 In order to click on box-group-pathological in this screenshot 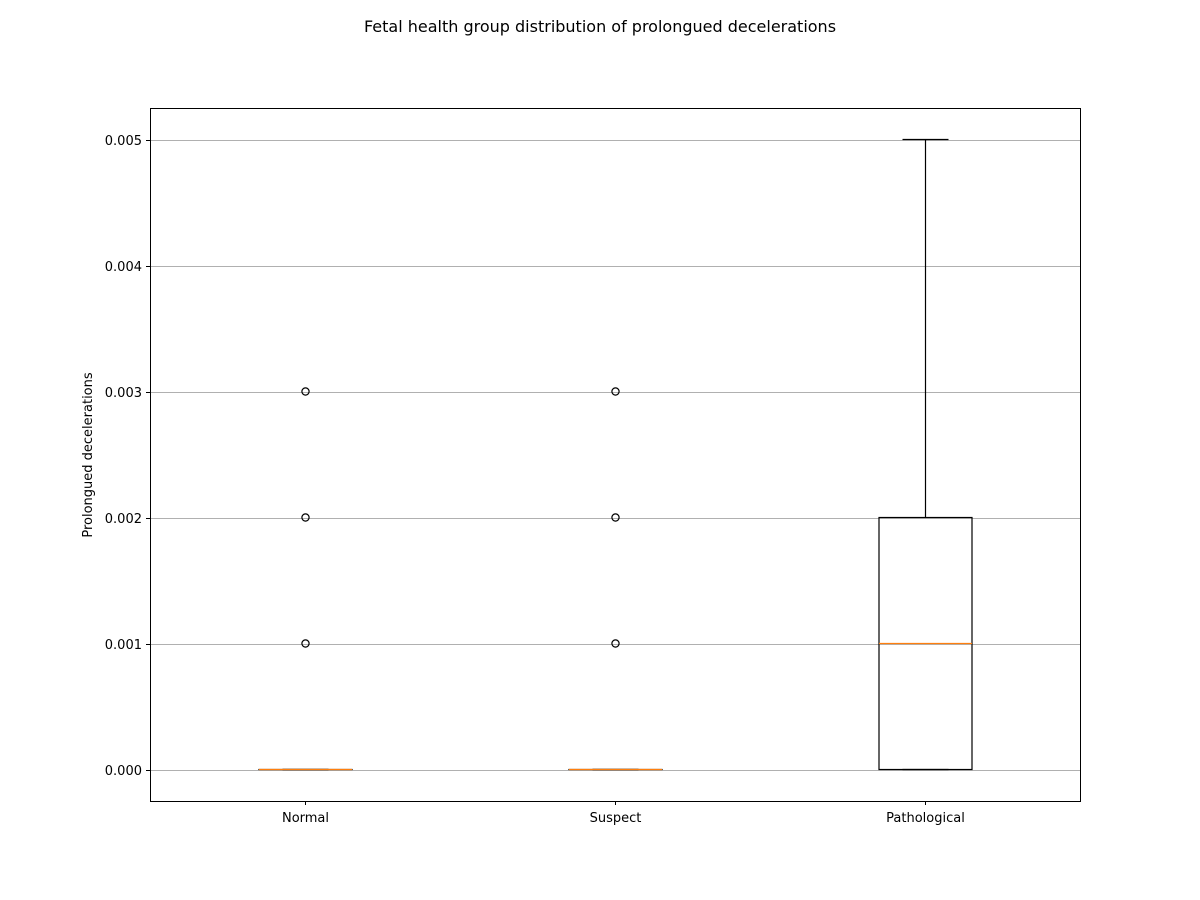, I will do `click(925, 454)`.